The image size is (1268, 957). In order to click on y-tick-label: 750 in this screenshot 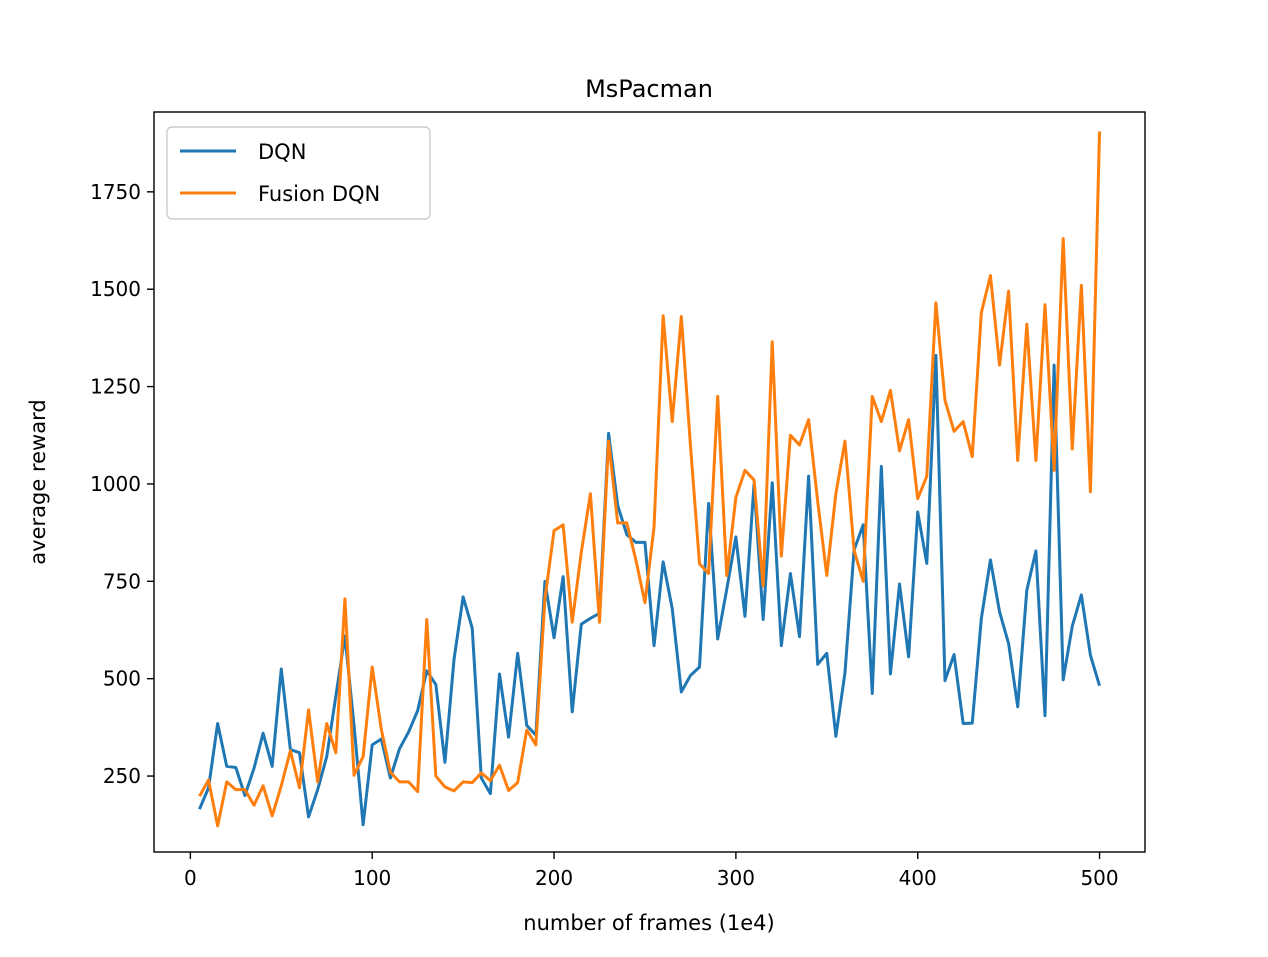, I will do `click(122, 581)`.